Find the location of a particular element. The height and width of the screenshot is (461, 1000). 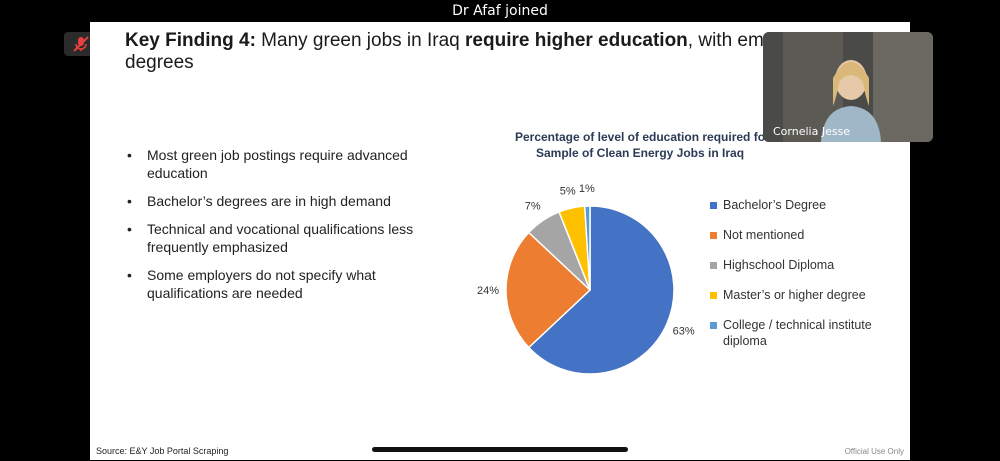

join-notification: Dr Afaf joined is located at coordinates (500, 11).